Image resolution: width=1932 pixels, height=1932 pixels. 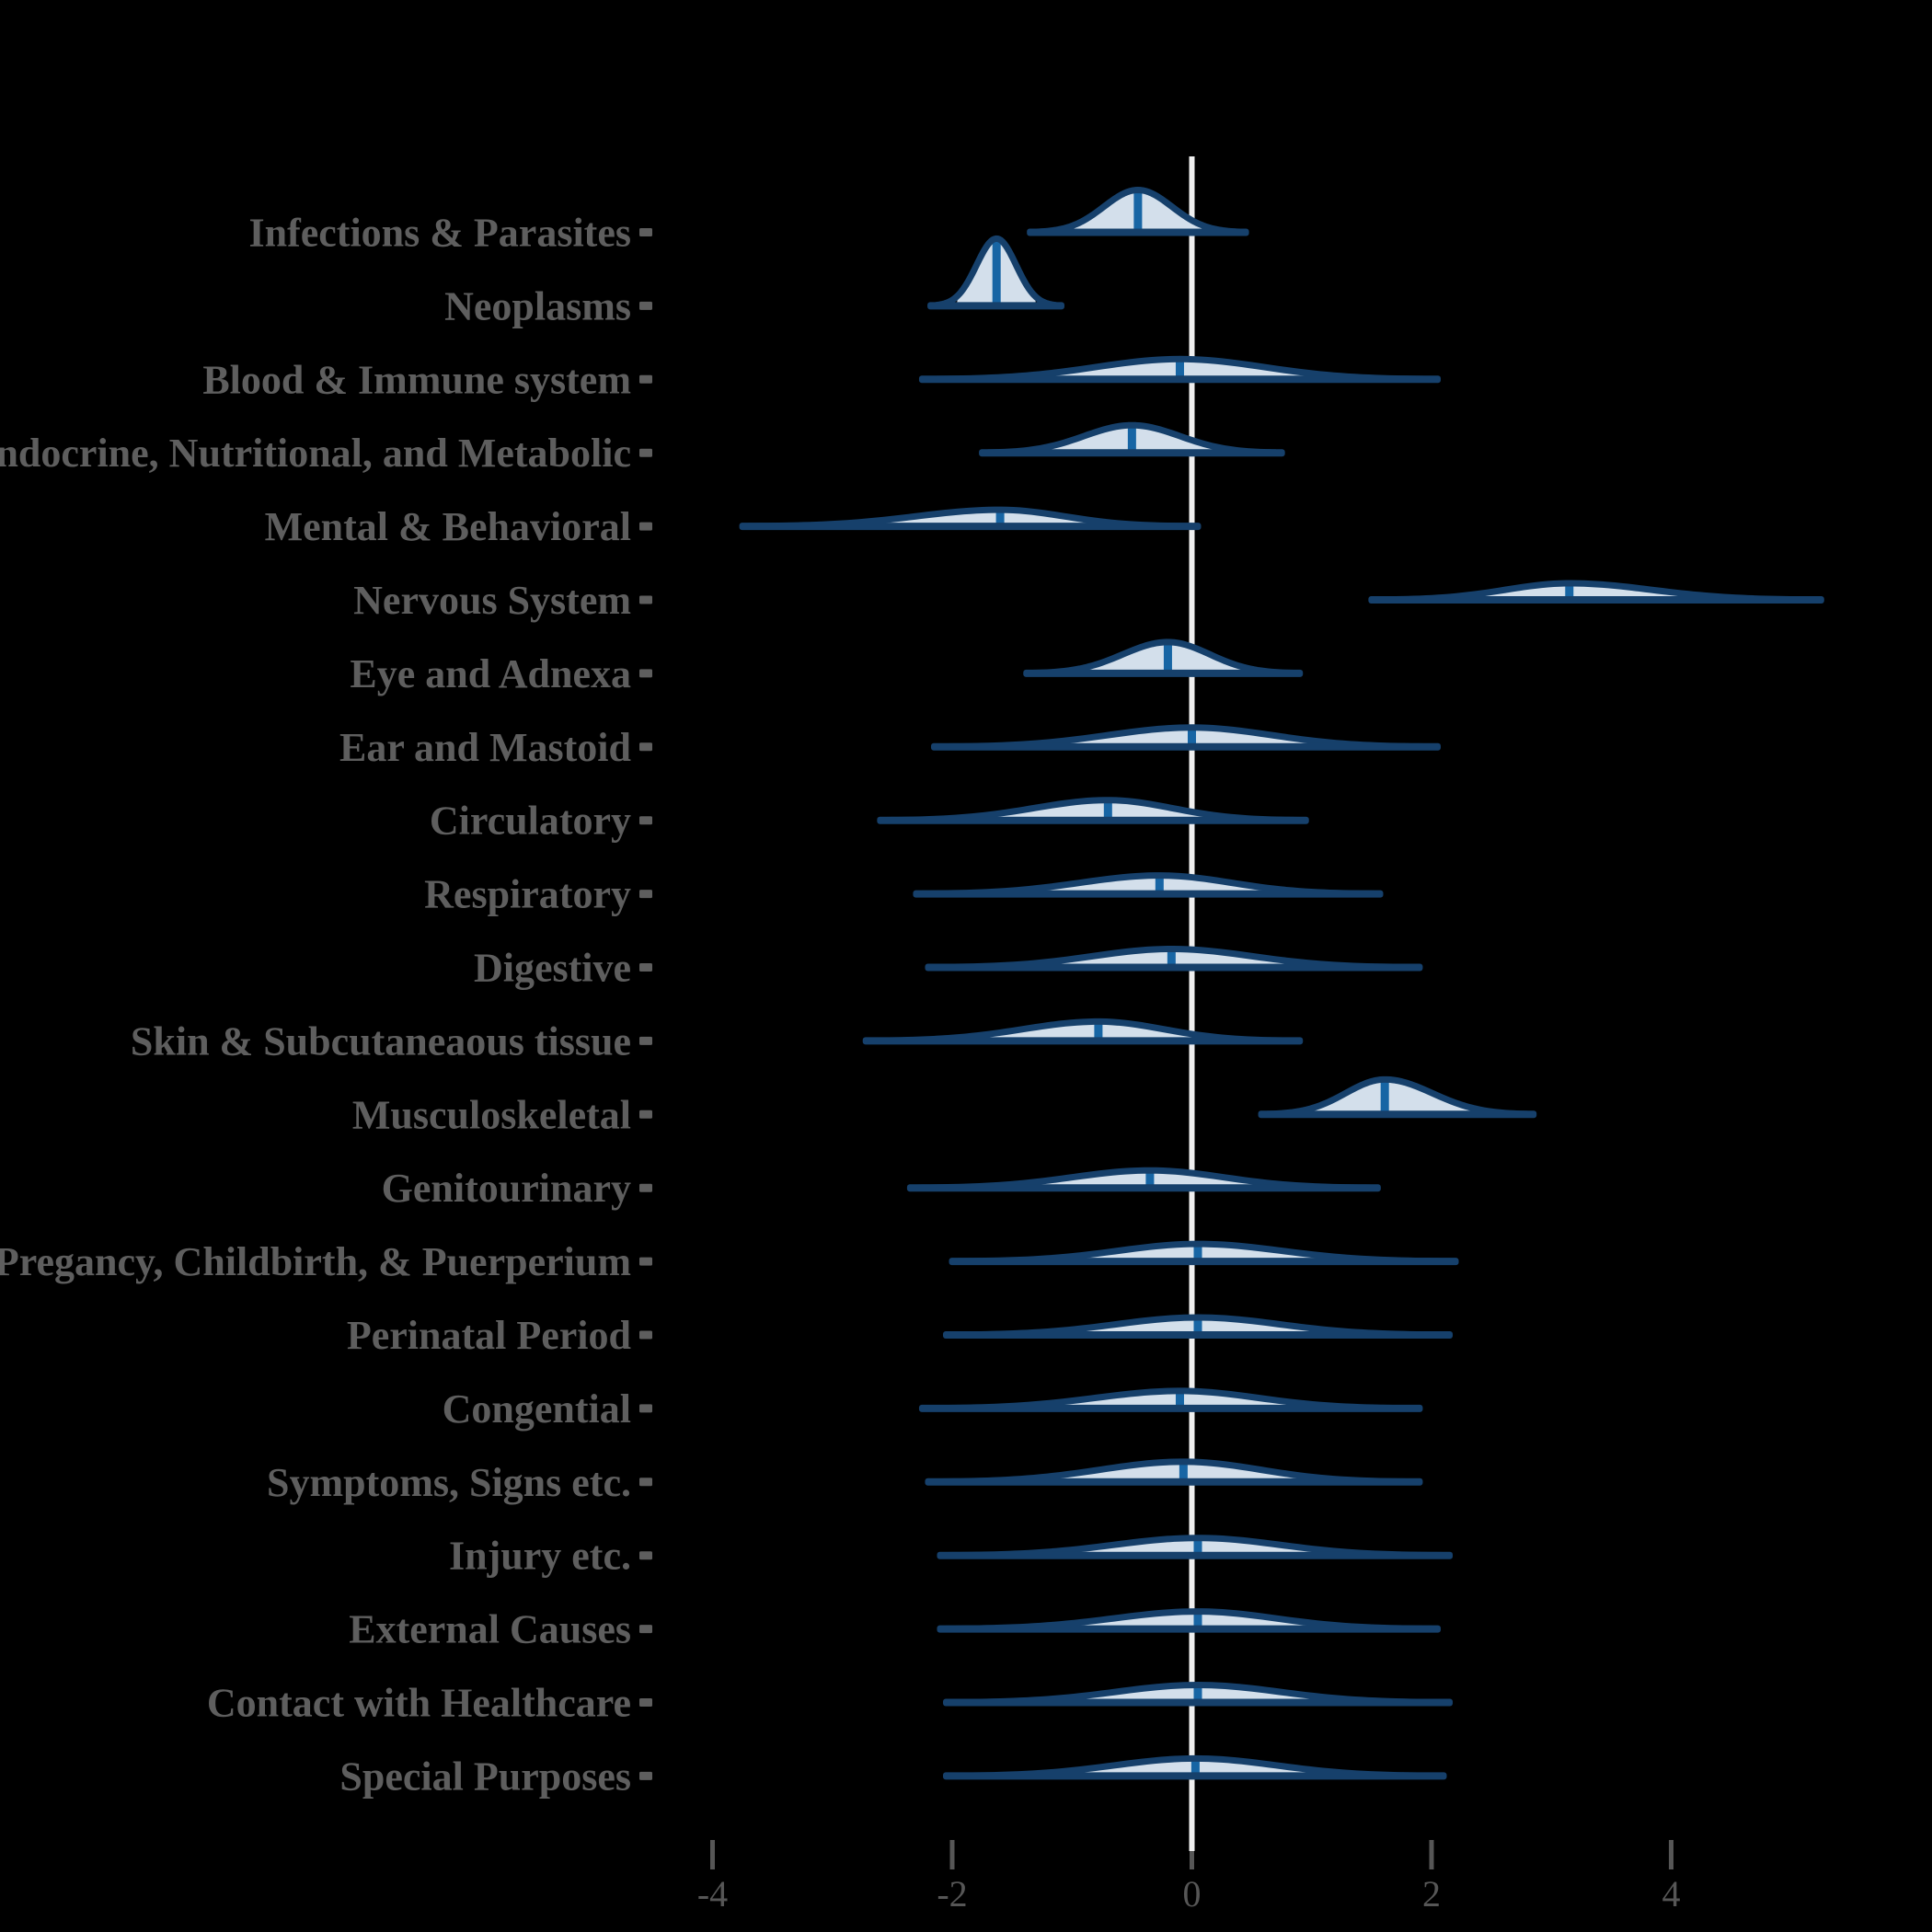 I want to click on category-label: Genitourinary, so click(x=506, y=1188).